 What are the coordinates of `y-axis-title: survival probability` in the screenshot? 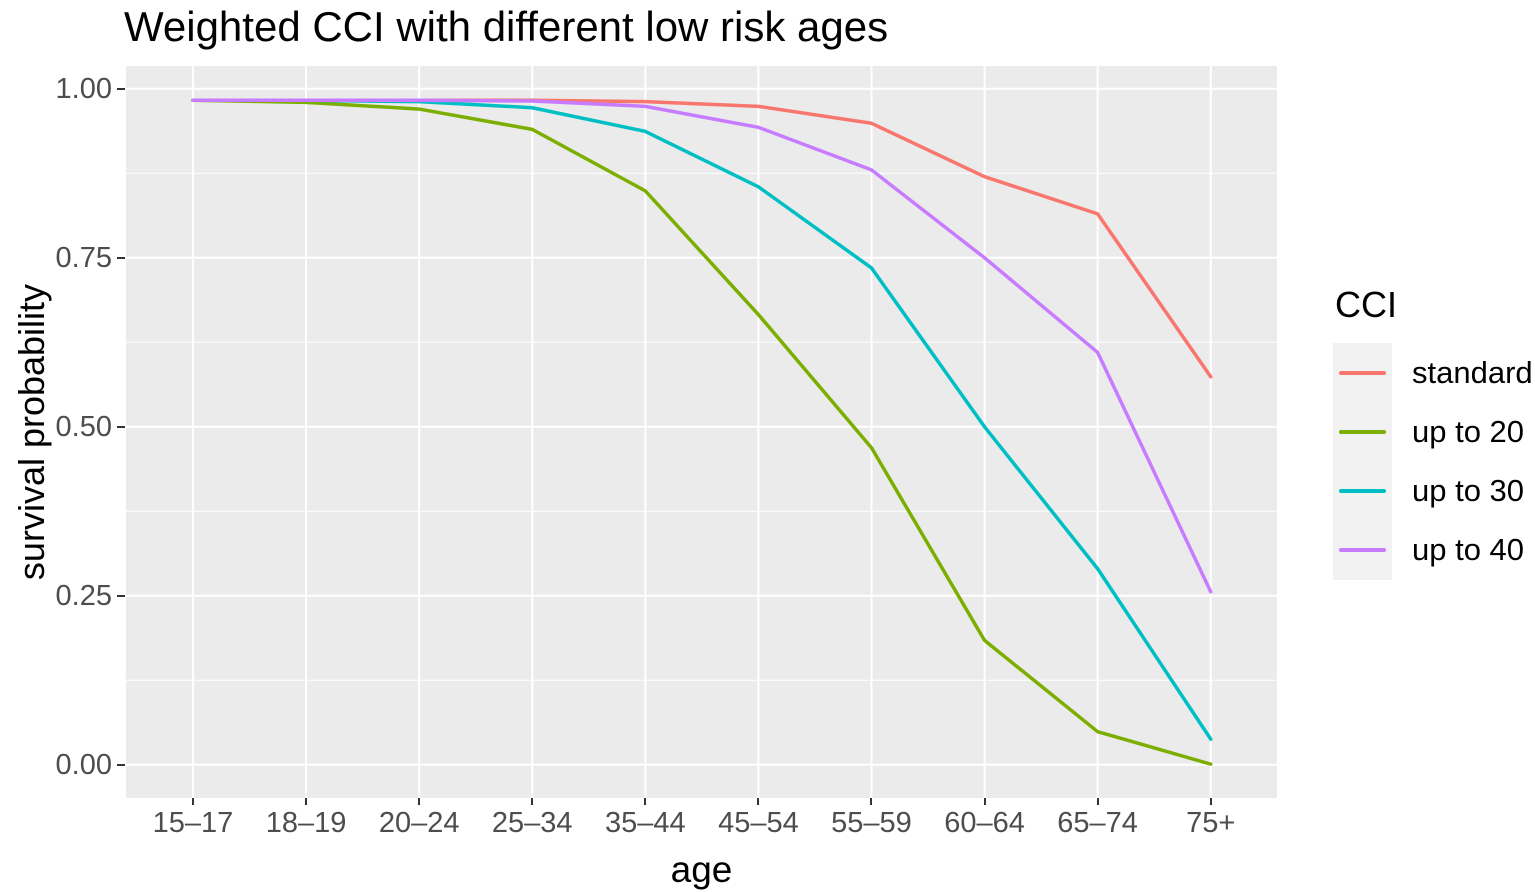 It's located at (31, 432).